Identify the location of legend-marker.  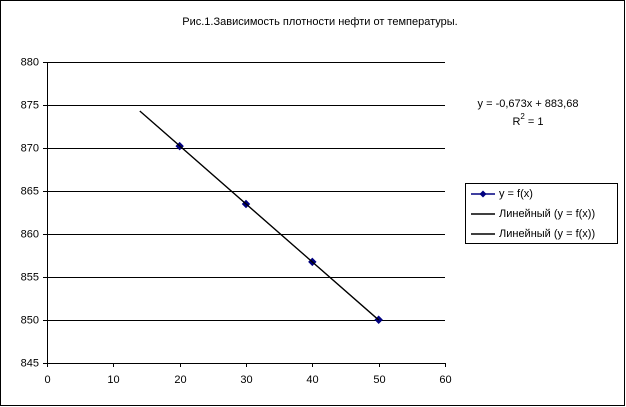
(483, 194).